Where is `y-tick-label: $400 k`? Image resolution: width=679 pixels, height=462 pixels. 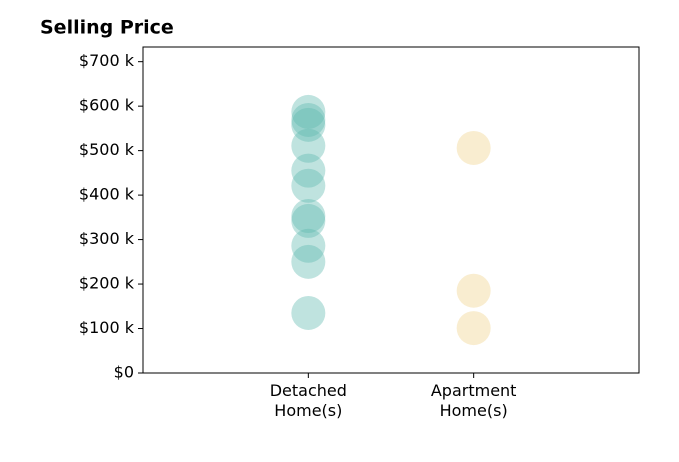
y-tick-label: $400 k is located at coordinates (107, 194).